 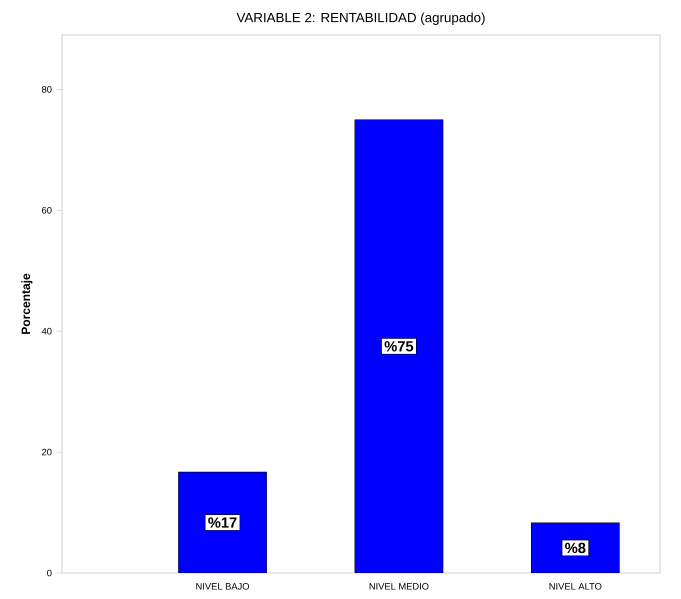 I want to click on x-tick-label: NIVEL BAJO, so click(x=223, y=586).